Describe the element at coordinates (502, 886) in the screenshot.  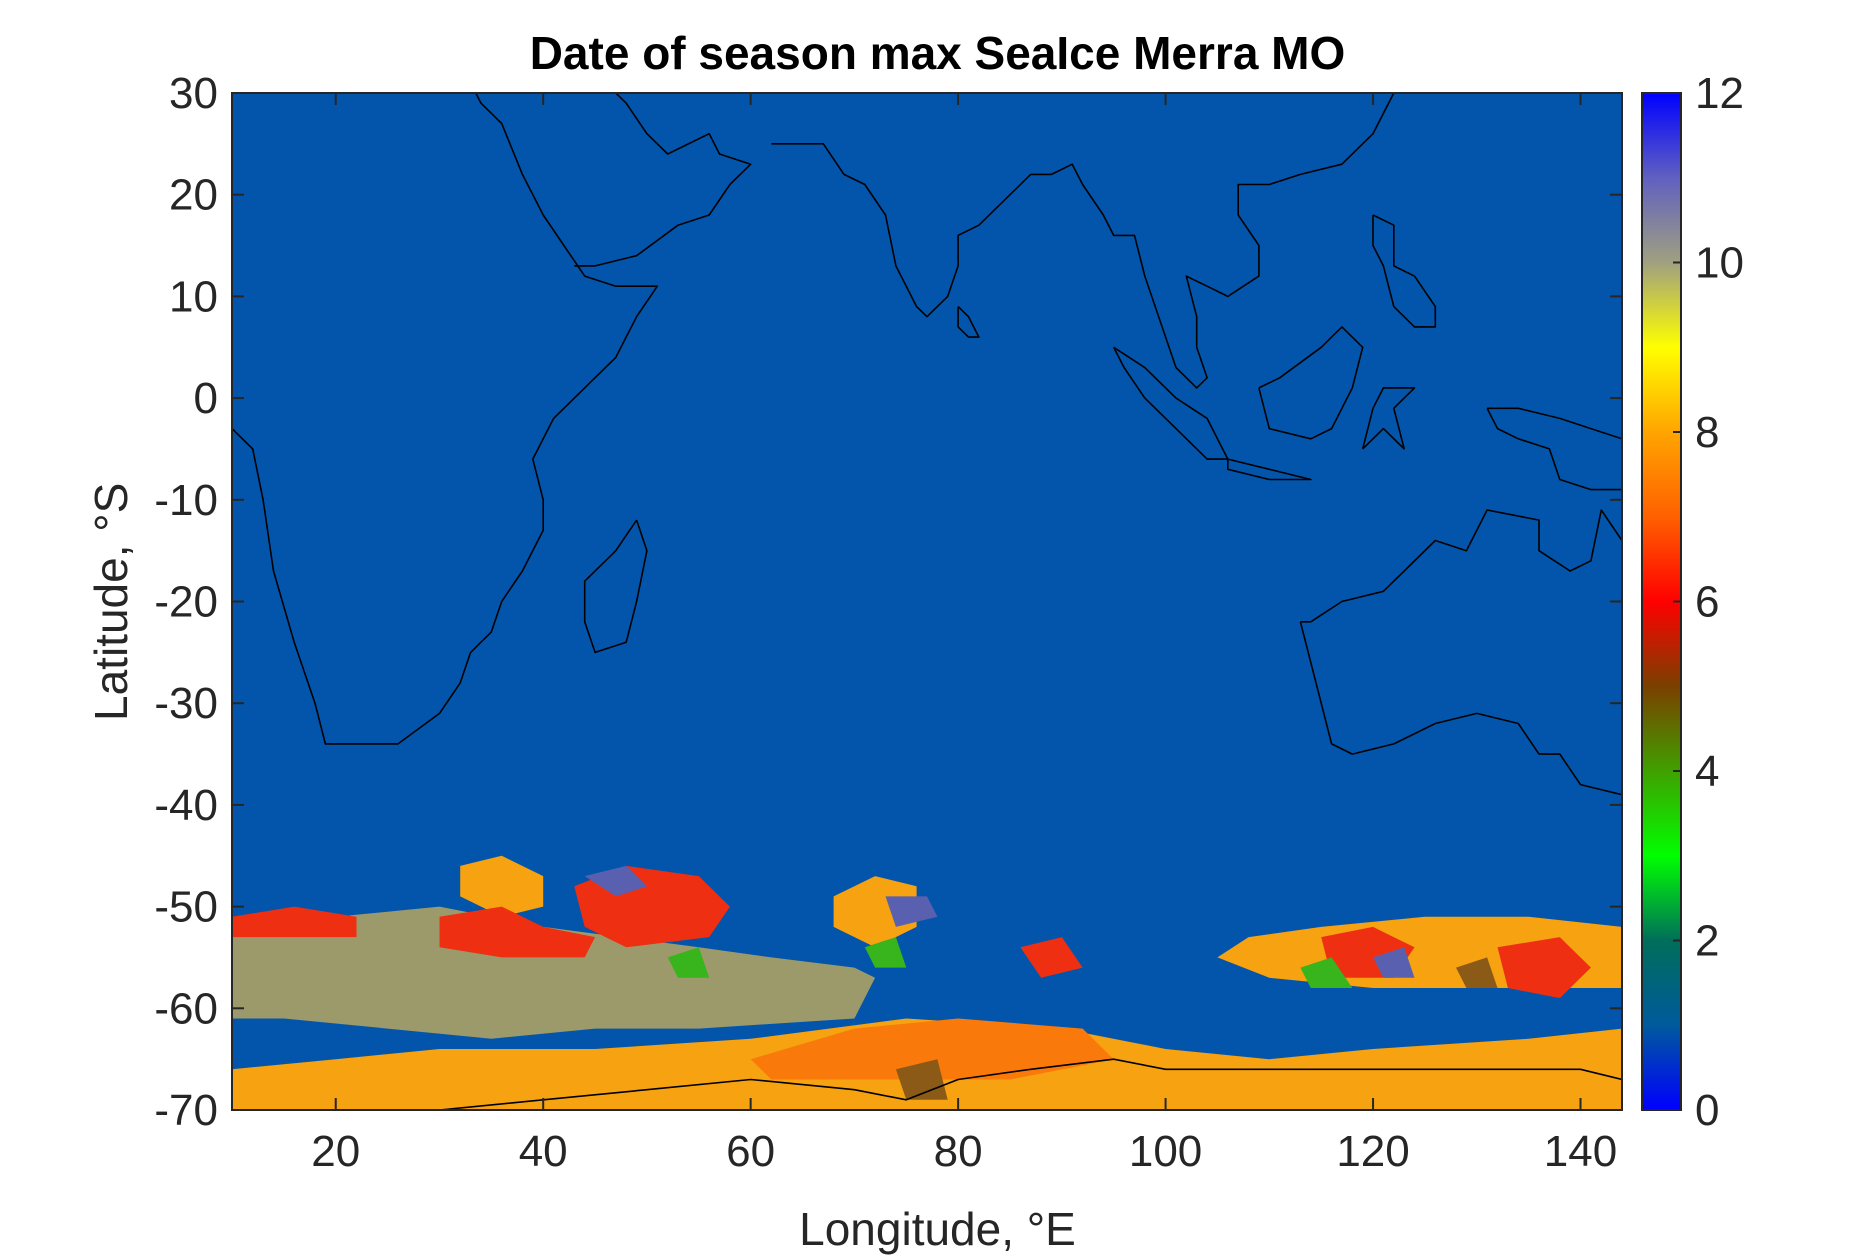
I see `region-orange-islands` at that location.